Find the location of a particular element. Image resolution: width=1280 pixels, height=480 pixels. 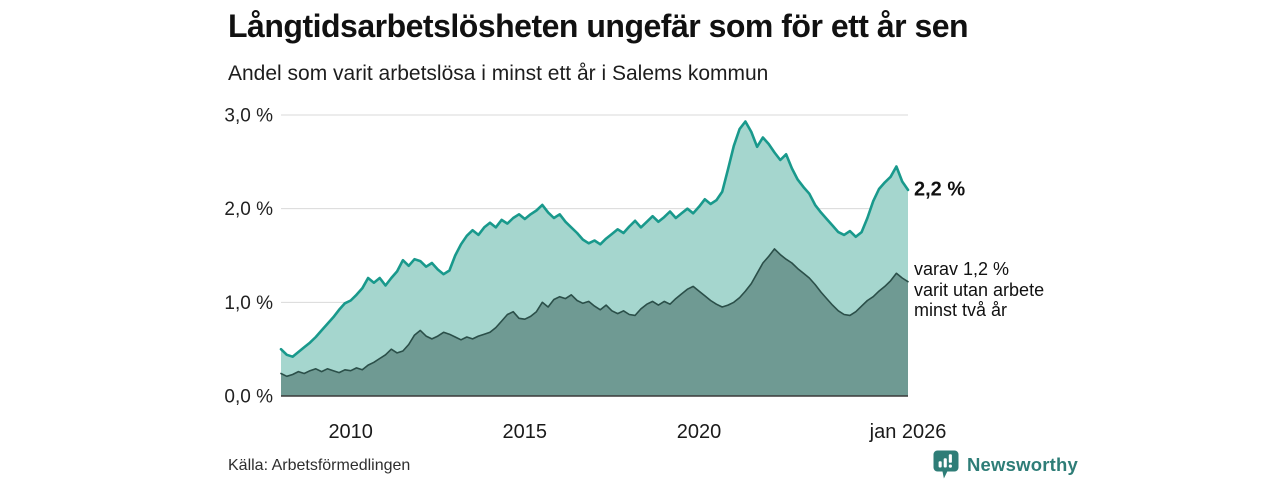

newsworthy-wordmark: Newsworthy is located at coordinates (1022, 464).